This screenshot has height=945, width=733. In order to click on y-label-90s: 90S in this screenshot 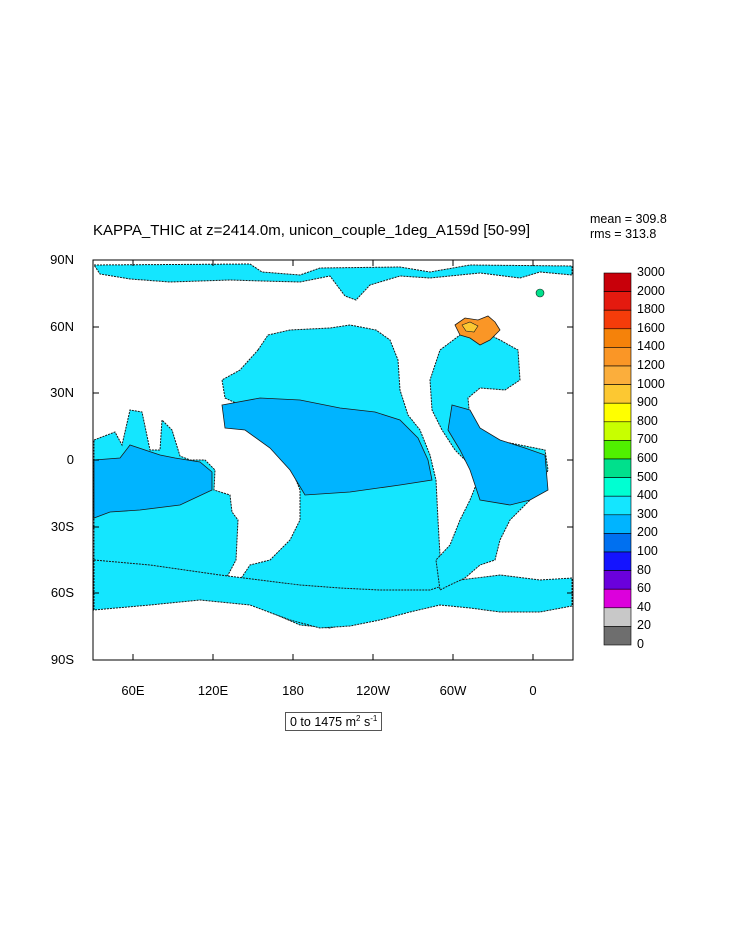, I will do `click(62, 659)`.